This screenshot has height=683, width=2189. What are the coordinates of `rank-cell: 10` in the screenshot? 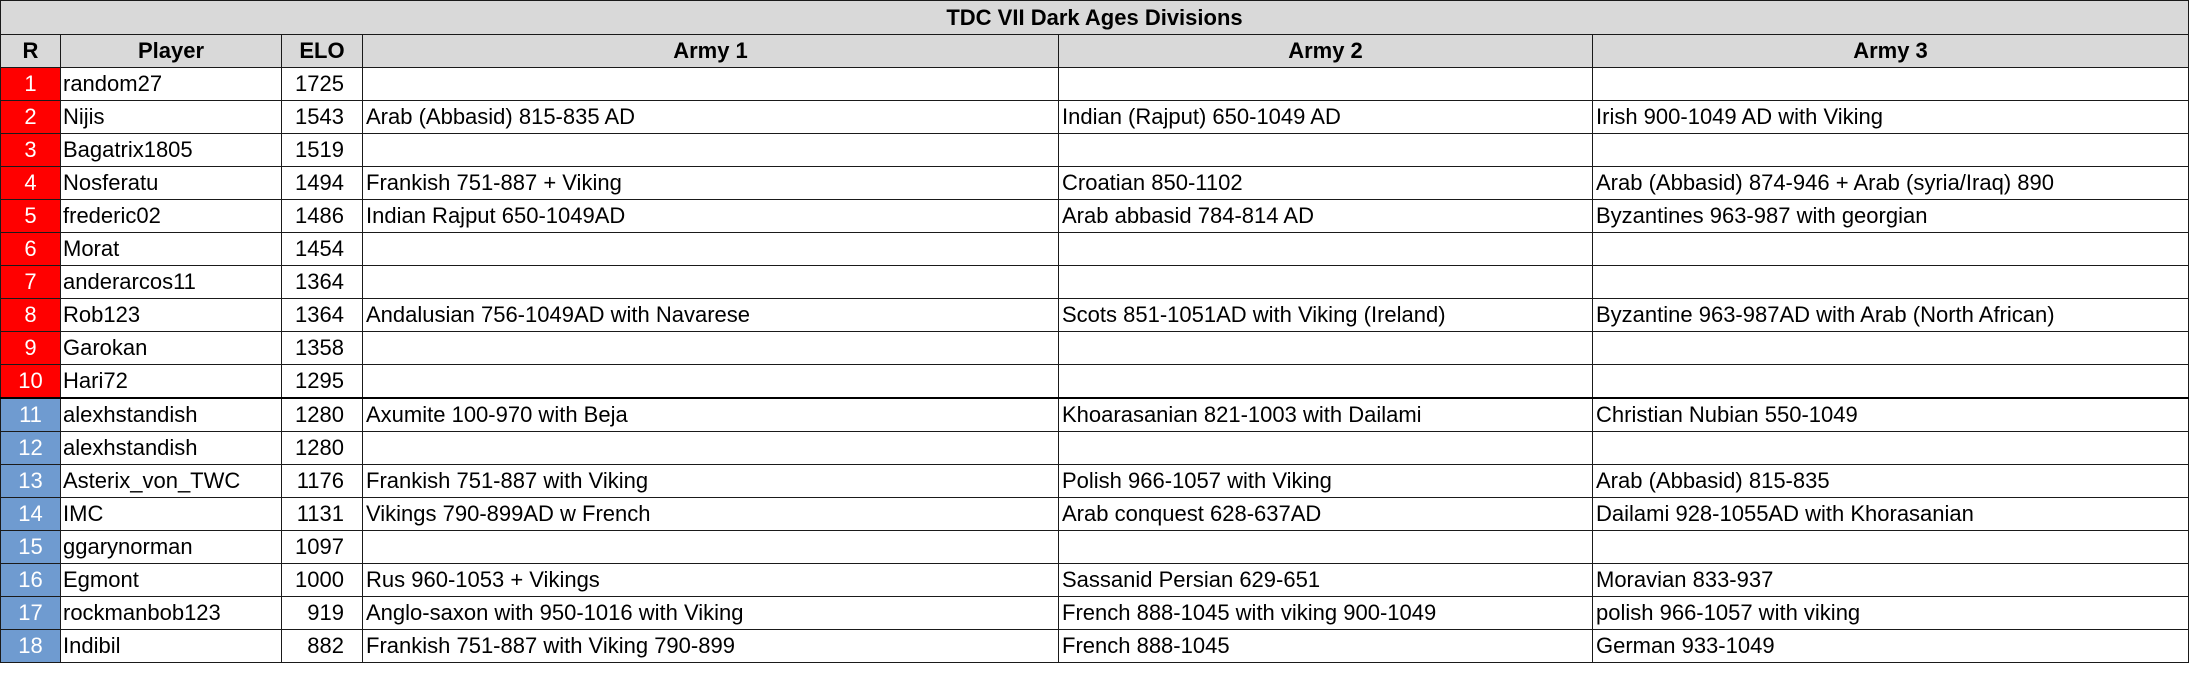 It's located at (30, 381).